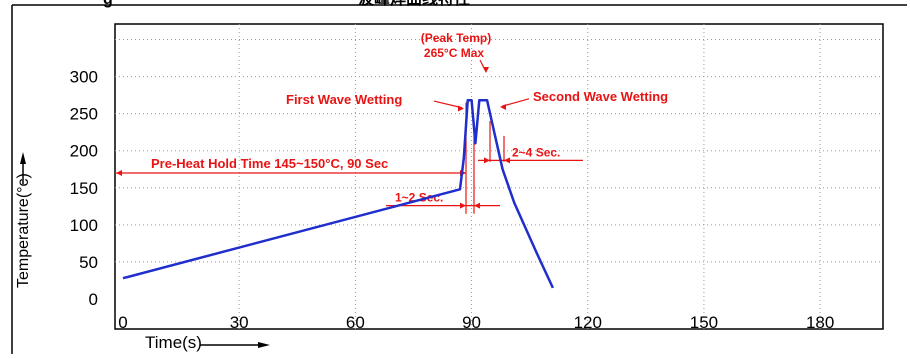  I want to click on x-tick-label: 60, so click(355, 322).